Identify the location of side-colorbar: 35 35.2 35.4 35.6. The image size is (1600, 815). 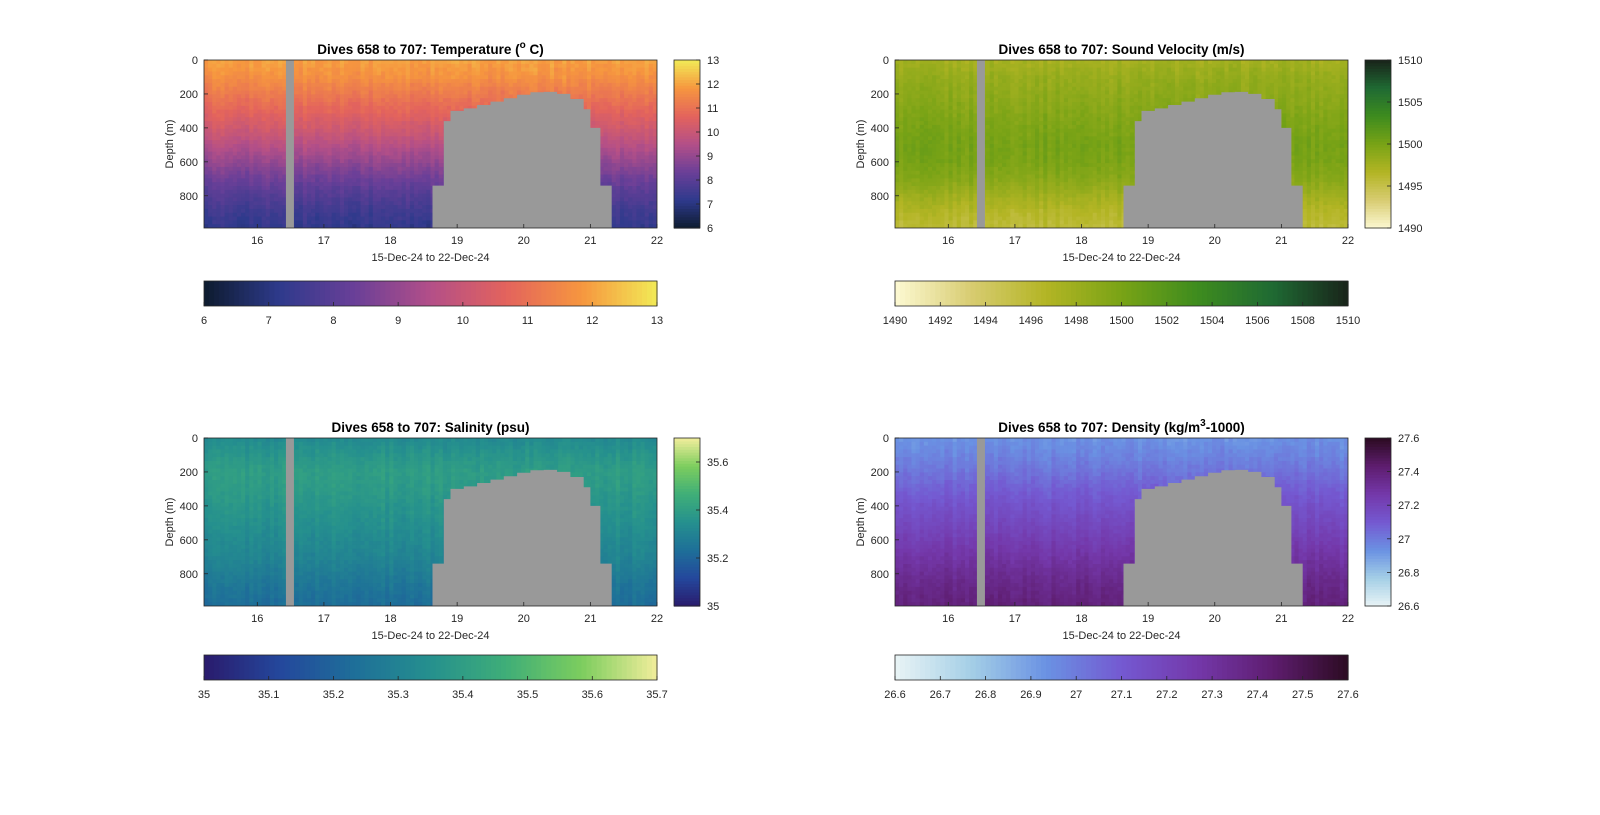
(700, 525).